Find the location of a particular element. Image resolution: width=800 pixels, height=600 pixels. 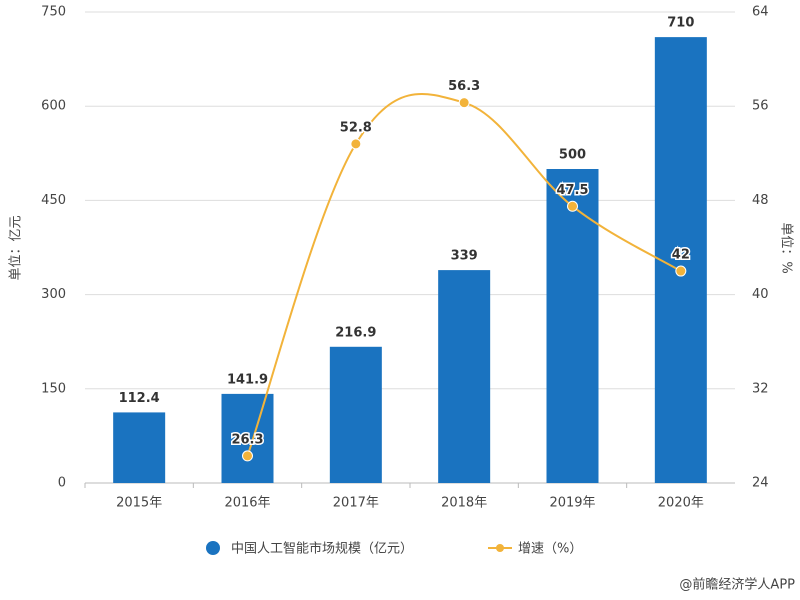

y-tick-label: 750 is located at coordinates (53, 12).